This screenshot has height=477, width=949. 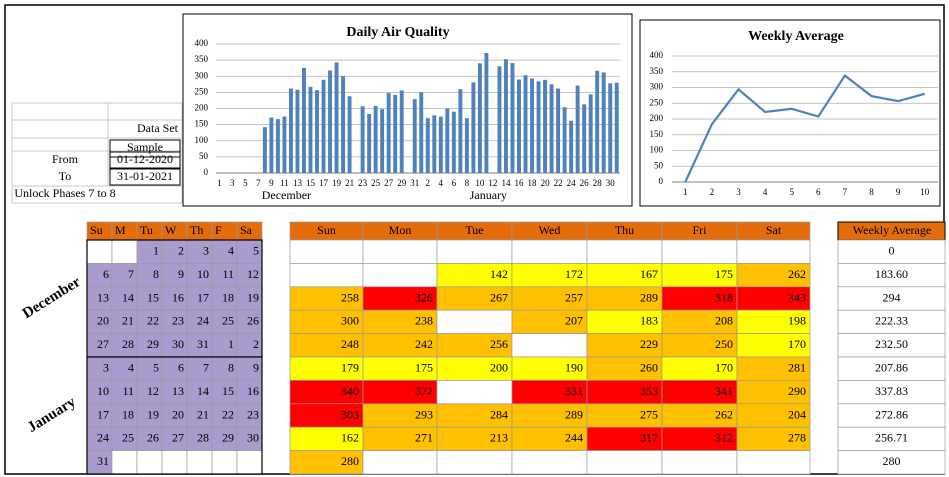 I want to click on y-tick-label: 100, so click(x=202, y=140).